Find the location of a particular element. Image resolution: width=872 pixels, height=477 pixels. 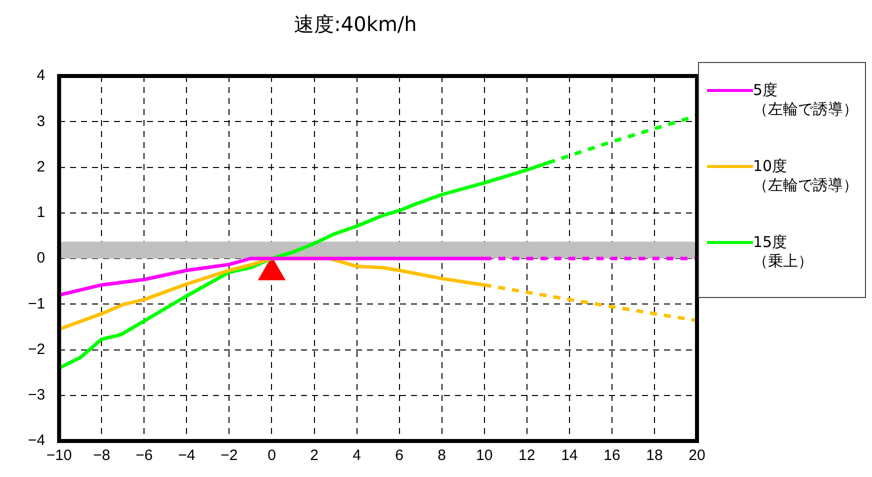

legend-label: 5度（左輪で誘導） is located at coordinates (805, 100).